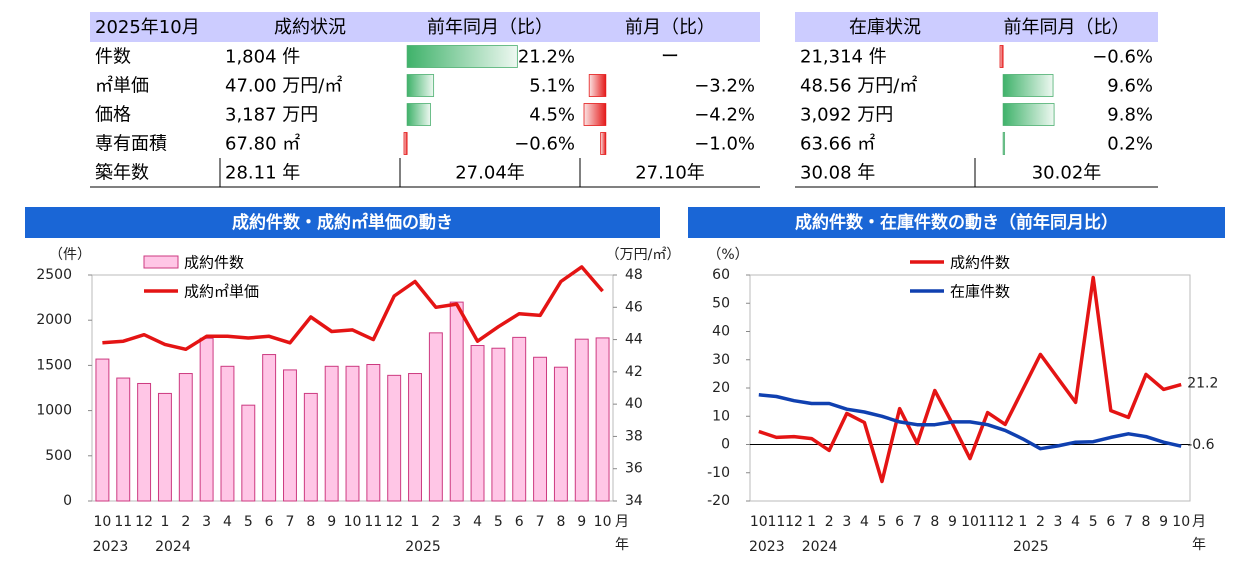 The image size is (1245, 569). What do you see at coordinates (423, 547) in the screenshot?
I see `year-label: 2025` at bounding box center [423, 547].